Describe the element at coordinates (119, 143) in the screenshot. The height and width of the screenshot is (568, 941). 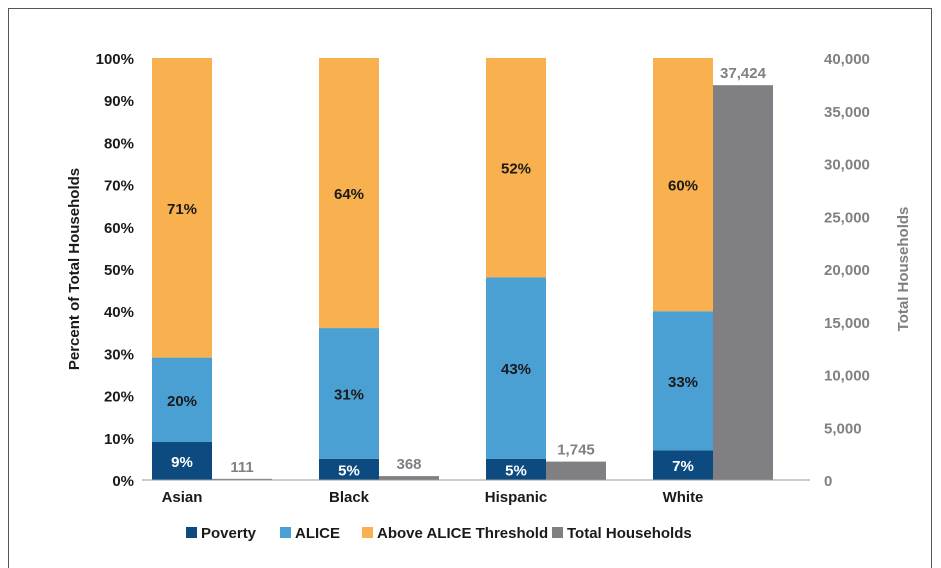
I see `y-tick-label: 80%` at that location.